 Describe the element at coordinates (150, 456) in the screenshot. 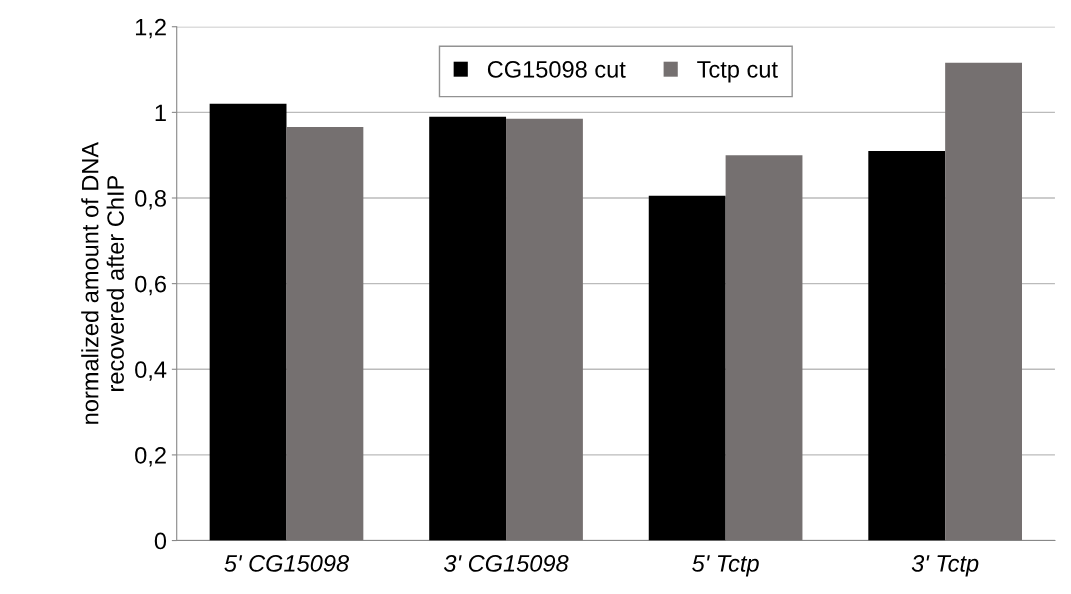

I see `y-tick-label: 0,2` at that location.